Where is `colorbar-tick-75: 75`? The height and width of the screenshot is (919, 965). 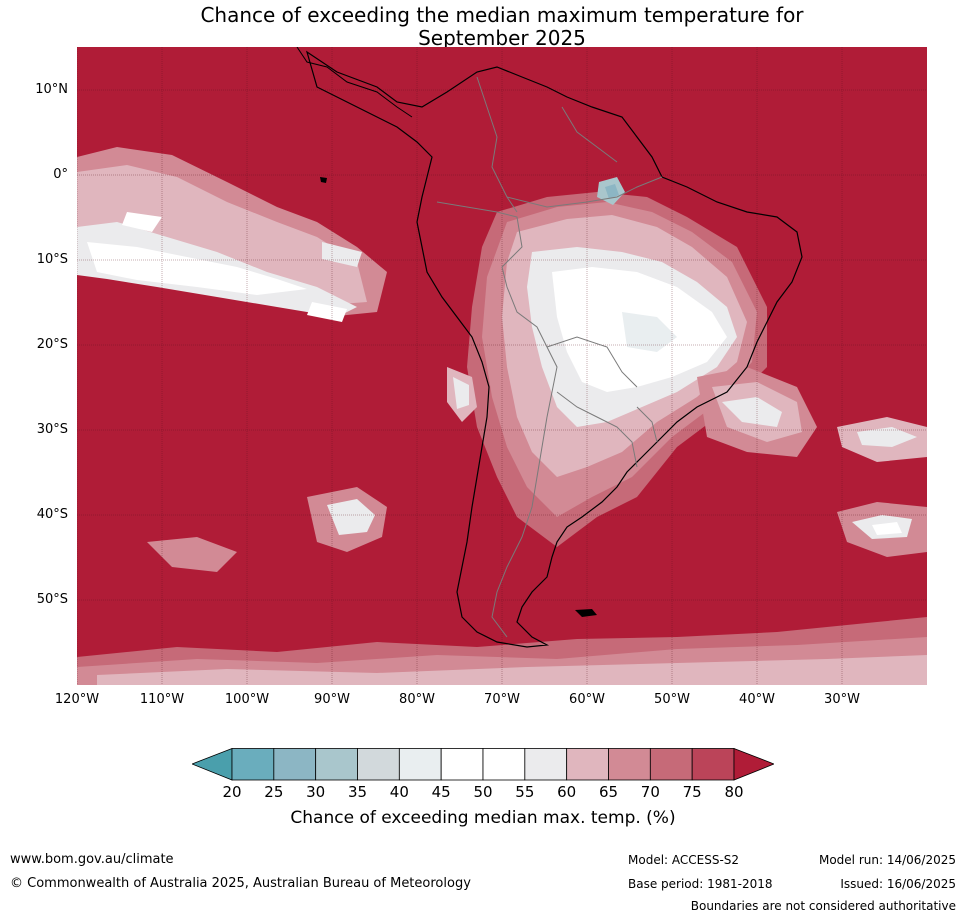
colorbar-tick-75: 75 is located at coordinates (692, 792).